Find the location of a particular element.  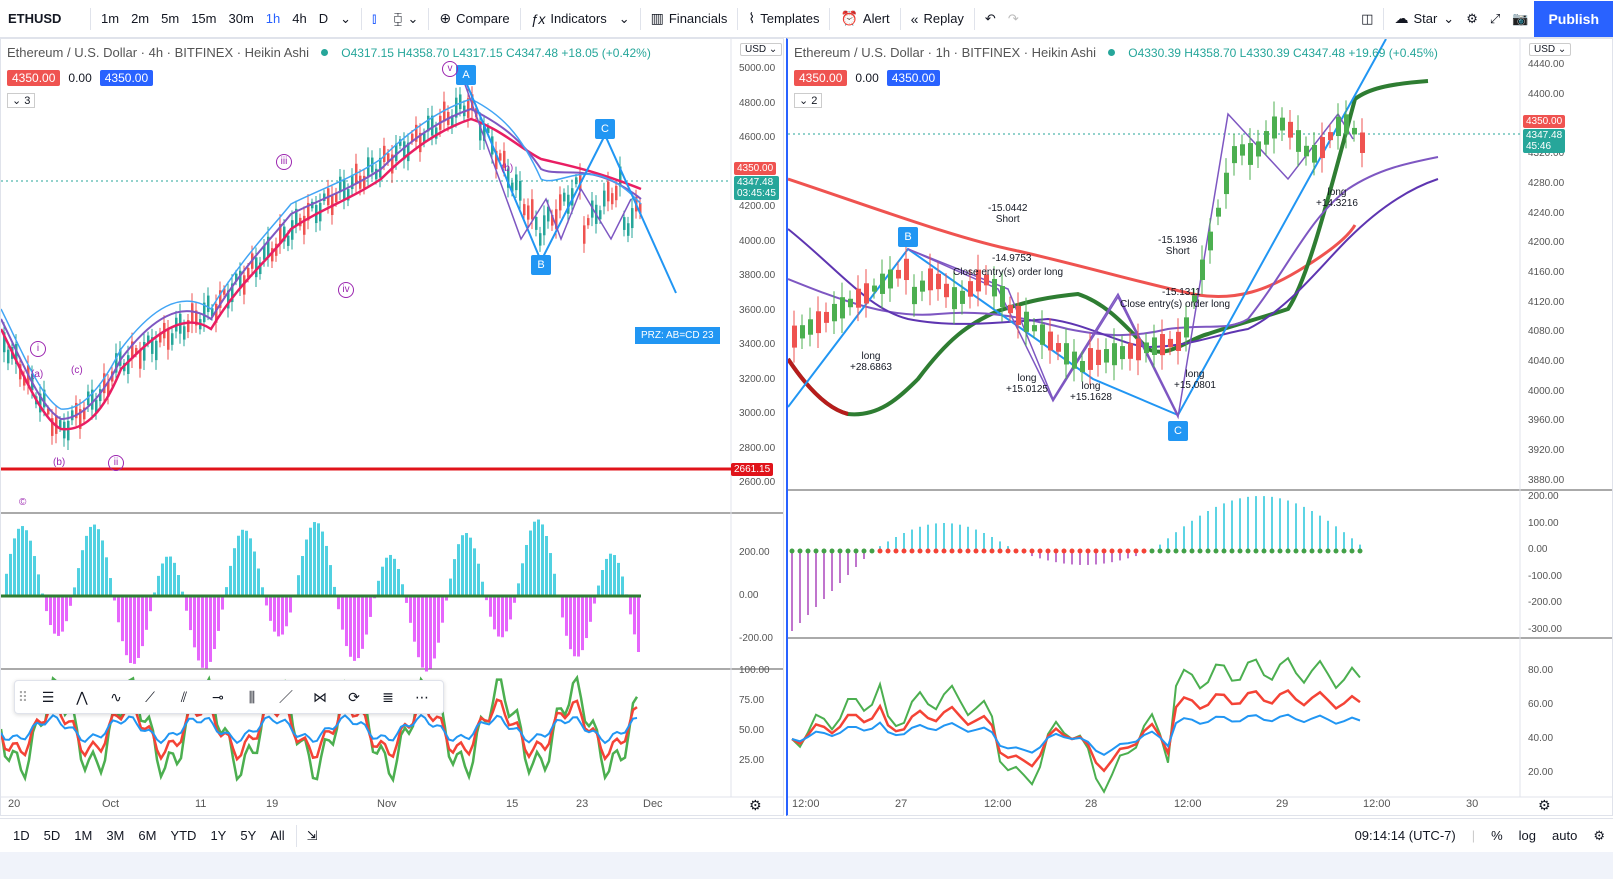

range-All: All is located at coordinates (277, 835).